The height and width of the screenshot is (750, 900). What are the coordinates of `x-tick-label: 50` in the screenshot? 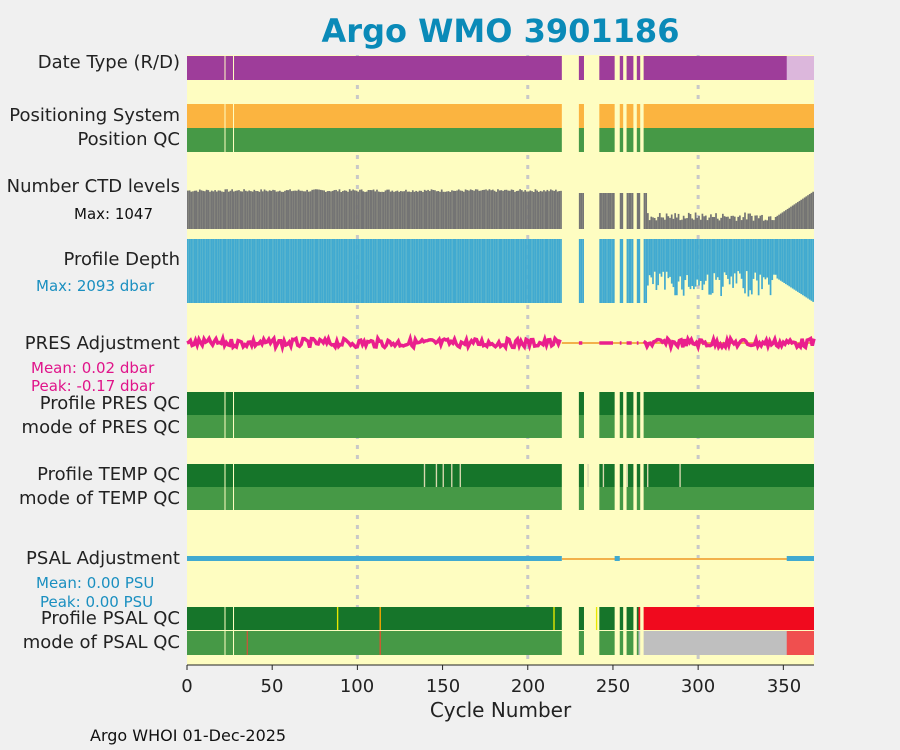 It's located at (272, 686).